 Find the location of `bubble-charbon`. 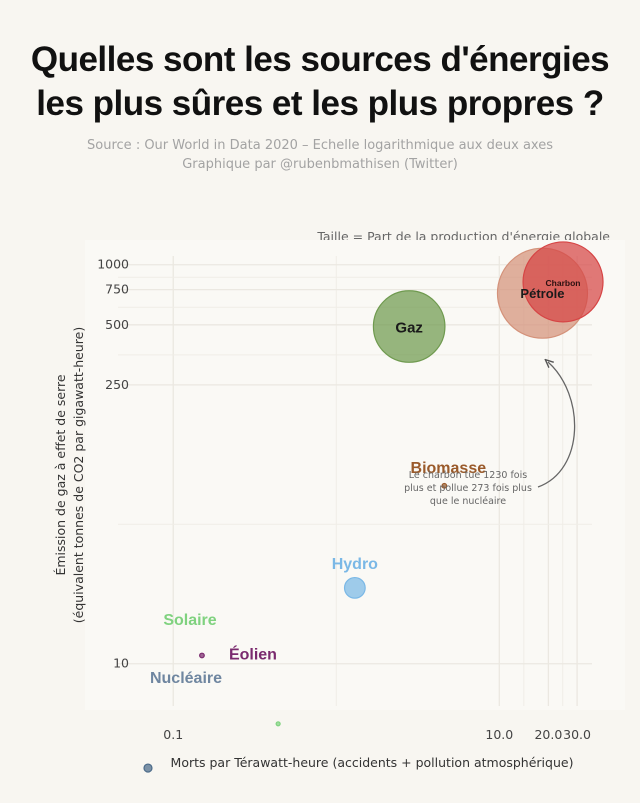

bubble-charbon is located at coordinates (563, 282).